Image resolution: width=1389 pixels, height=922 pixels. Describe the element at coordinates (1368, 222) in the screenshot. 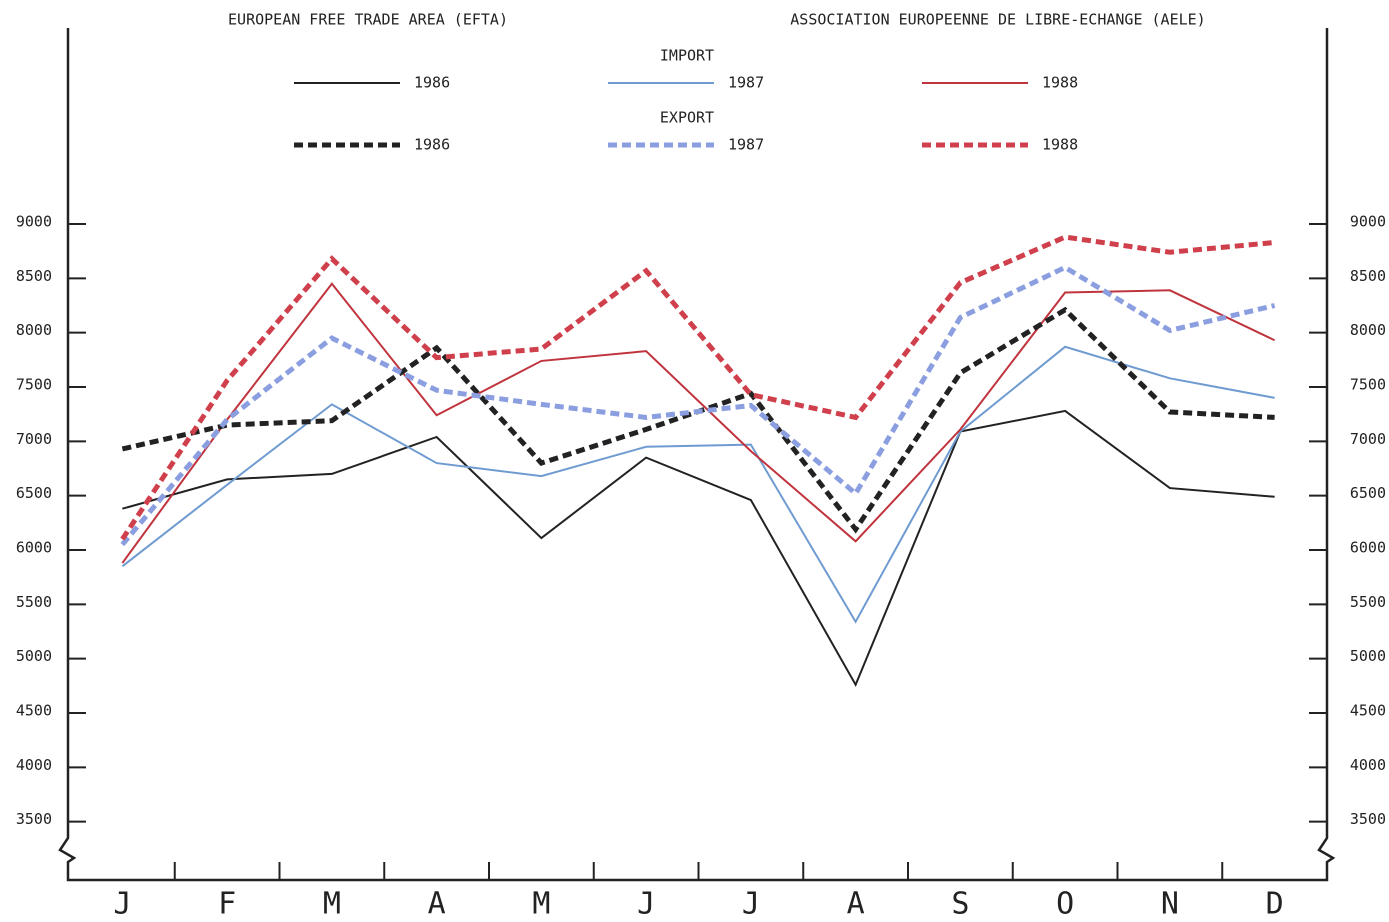

I see `y2-tick-label: 9000` at that location.